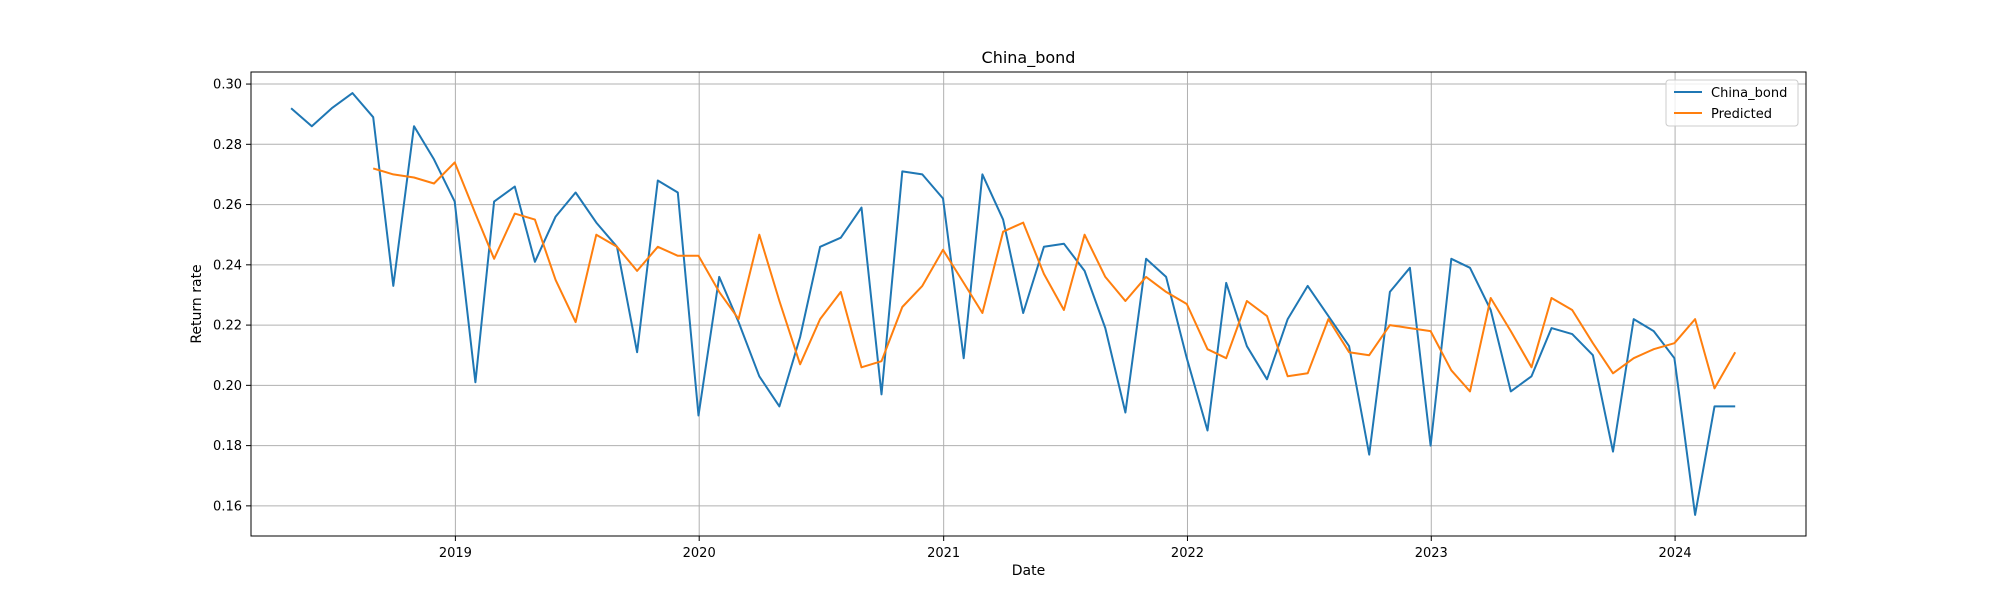  Describe the element at coordinates (1028, 571) in the screenshot. I see `x-axis-label: Date` at that location.